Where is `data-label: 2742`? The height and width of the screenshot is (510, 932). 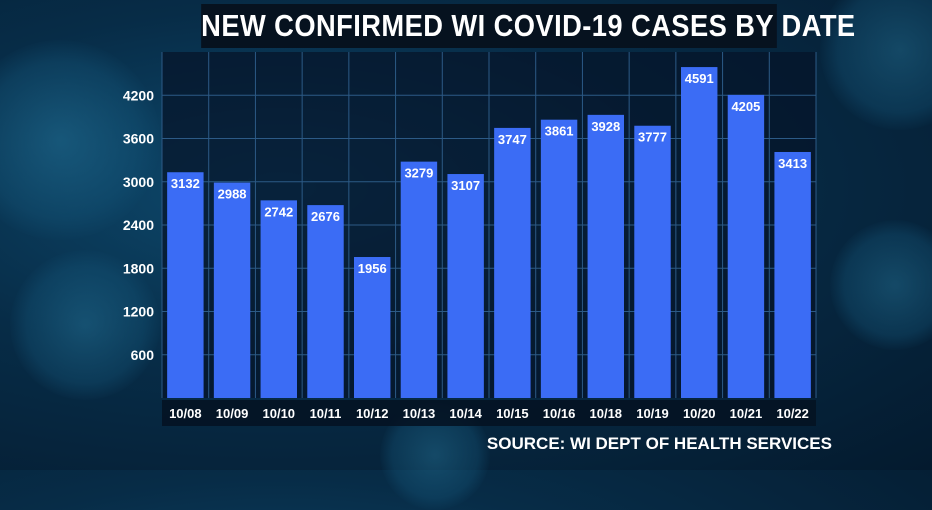 data-label: 2742 is located at coordinates (278, 211).